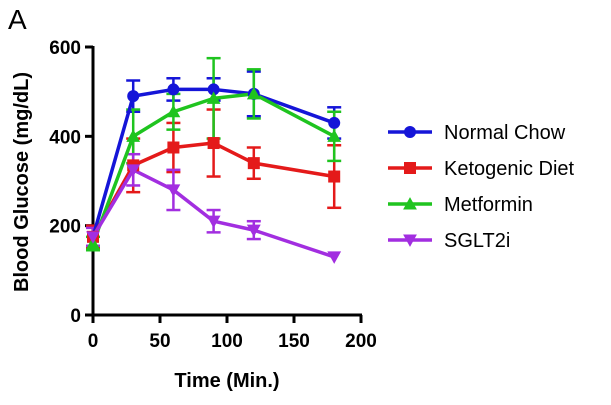  Describe the element at coordinates (410, 203) in the screenshot. I see `legend-marker-metformin` at that location.